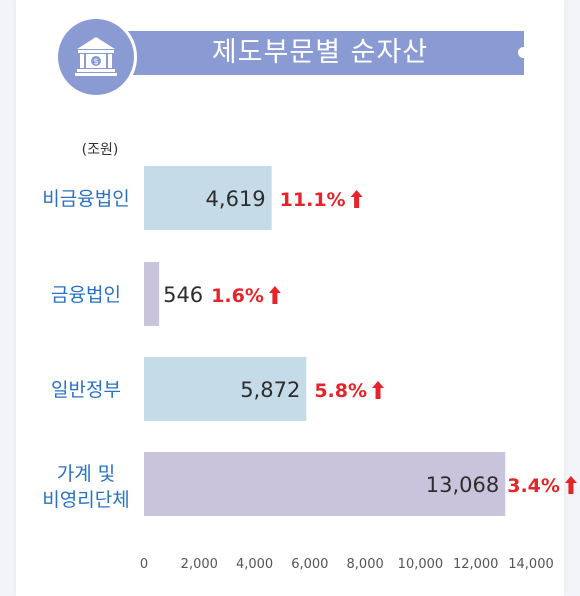 The image size is (580, 596). I want to click on percent-label: 5.8%, so click(340, 391).